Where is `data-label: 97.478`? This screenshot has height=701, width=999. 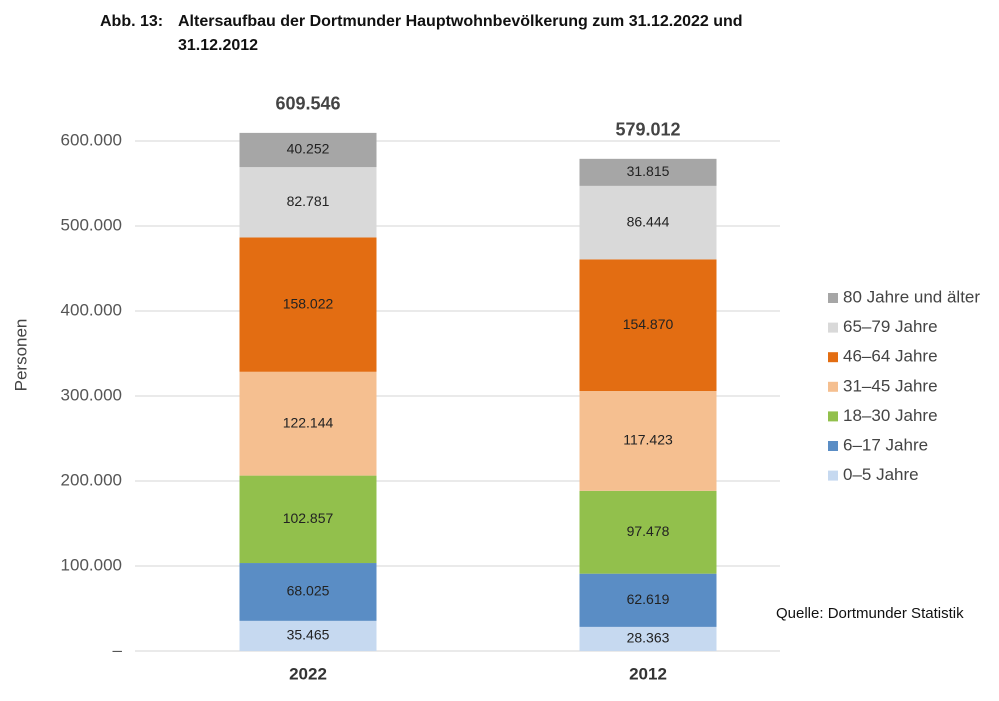 data-label: 97.478 is located at coordinates (648, 531).